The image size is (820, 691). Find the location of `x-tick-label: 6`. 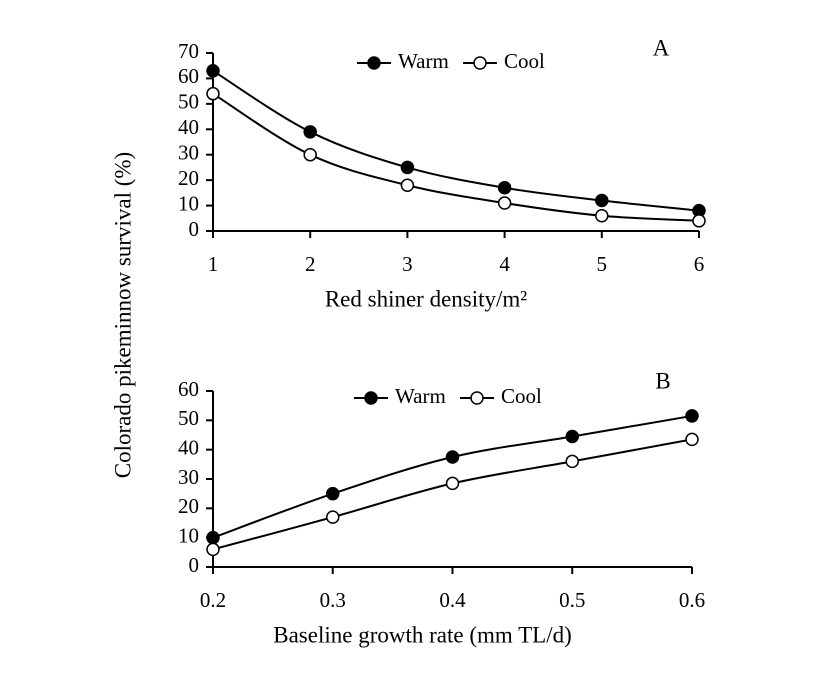

x-tick-label: 6 is located at coordinates (699, 264).